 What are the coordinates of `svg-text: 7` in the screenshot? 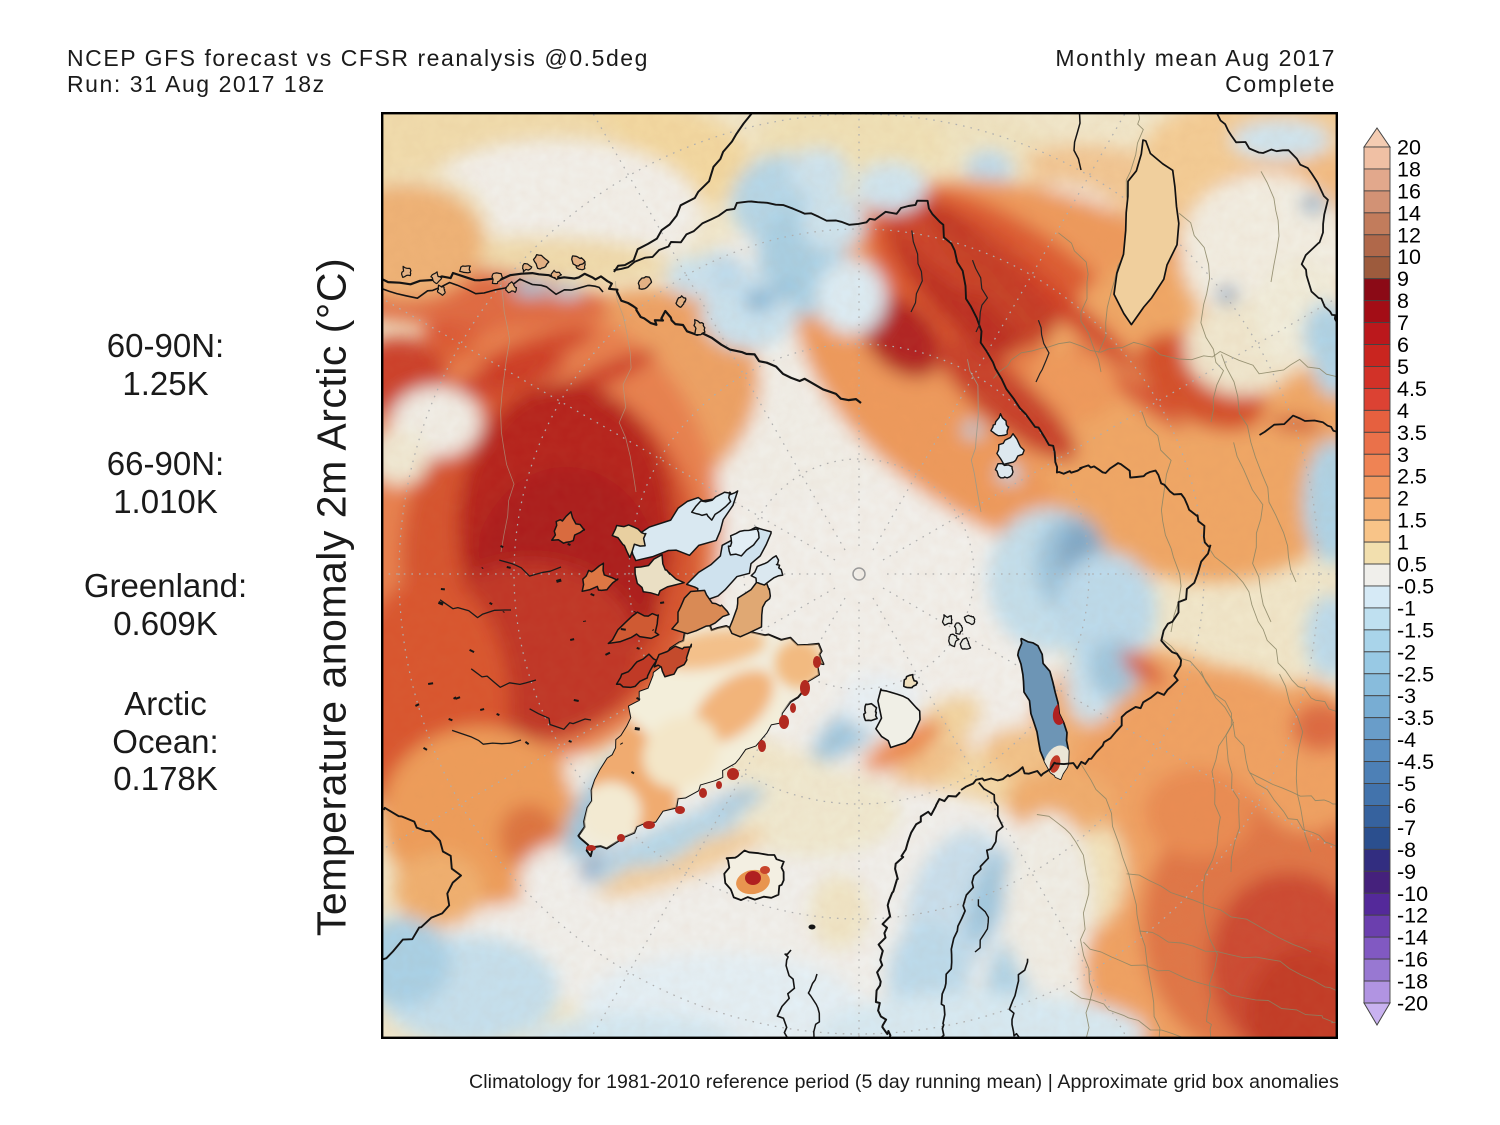 It's located at (1403, 323).